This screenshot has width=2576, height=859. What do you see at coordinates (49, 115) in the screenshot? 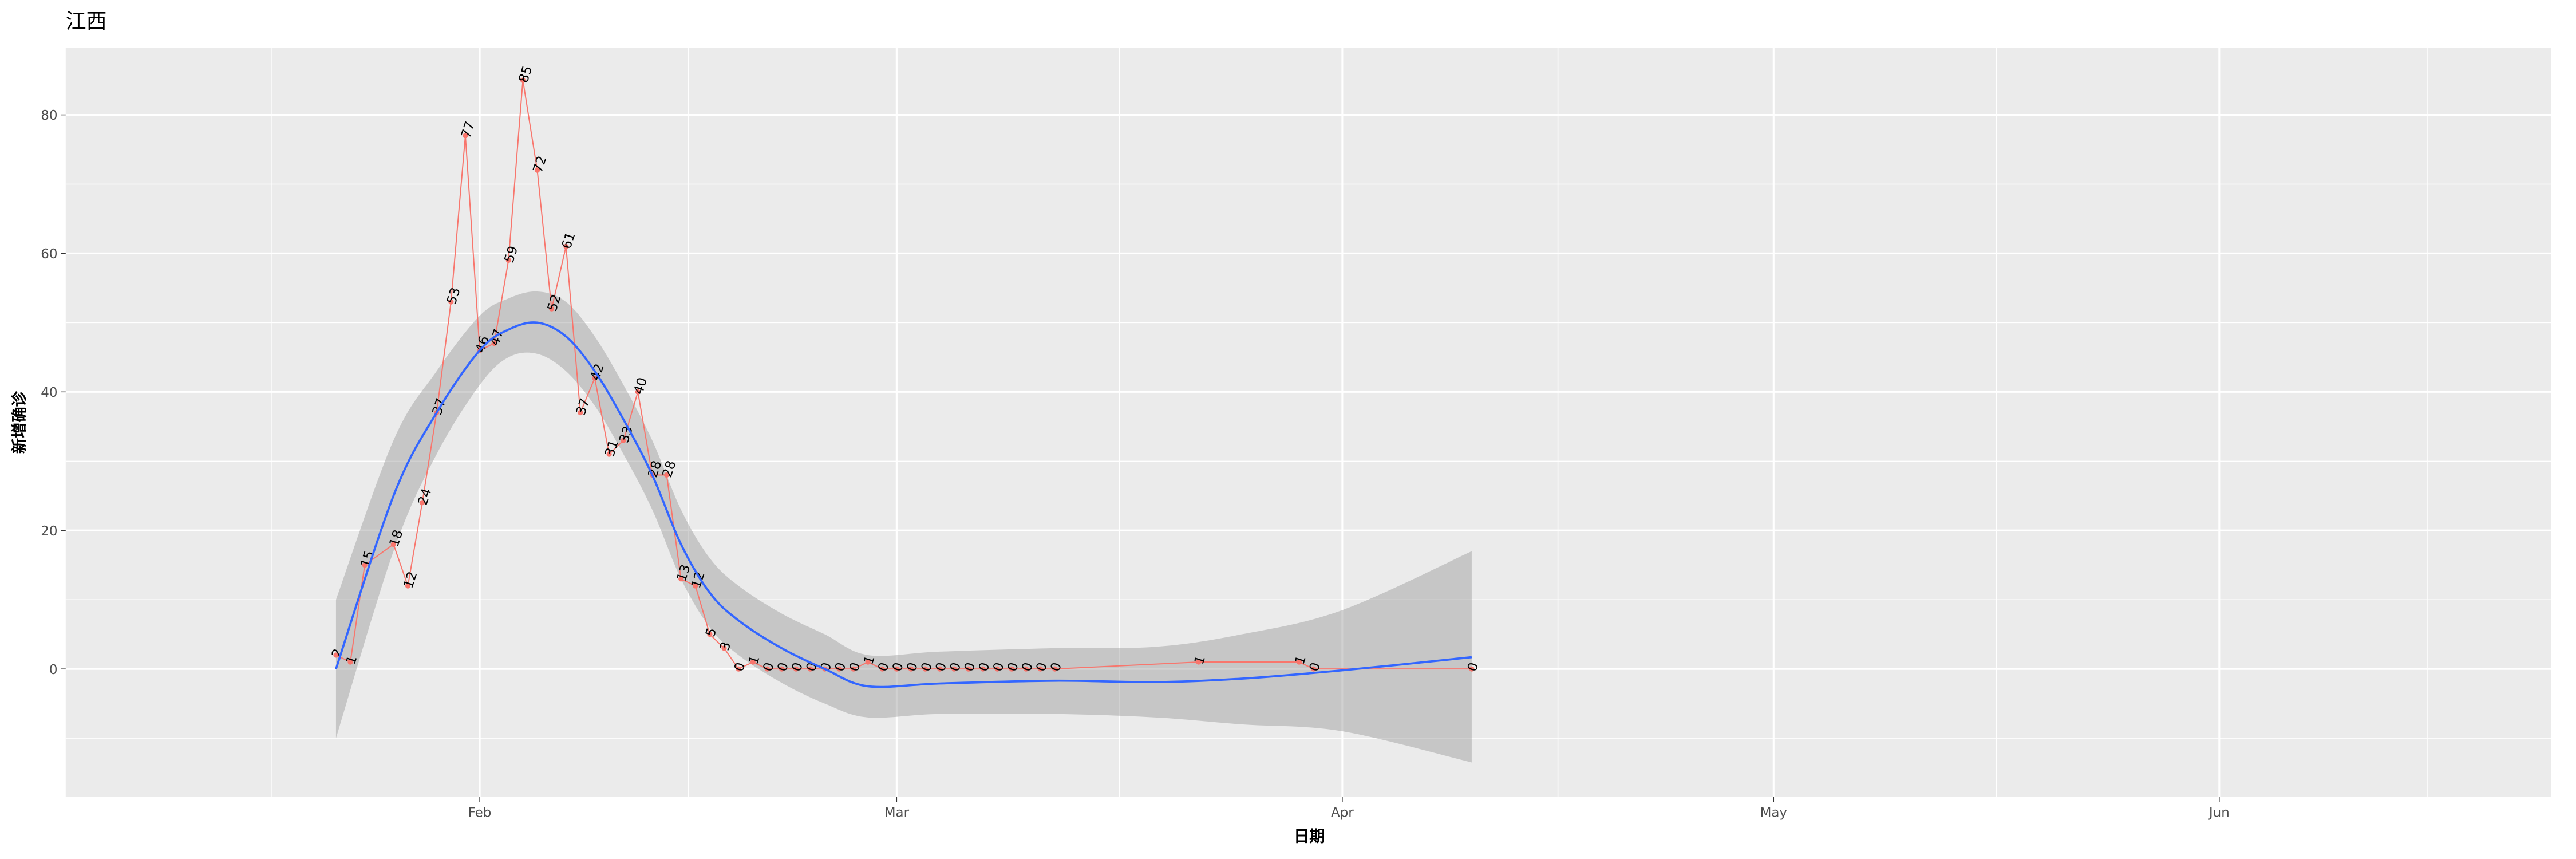
I see `y-tick-label: 80` at bounding box center [49, 115].